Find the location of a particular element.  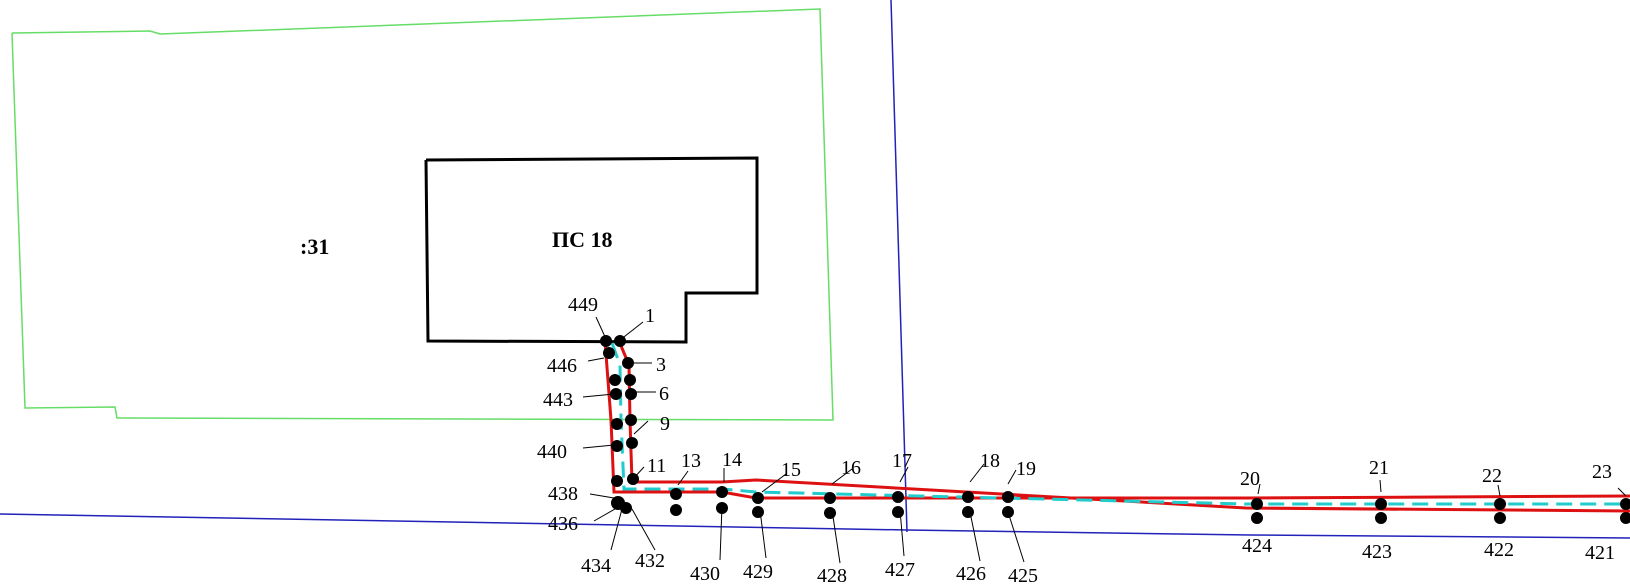

cadastral-line-bottom is located at coordinates (815, 526).